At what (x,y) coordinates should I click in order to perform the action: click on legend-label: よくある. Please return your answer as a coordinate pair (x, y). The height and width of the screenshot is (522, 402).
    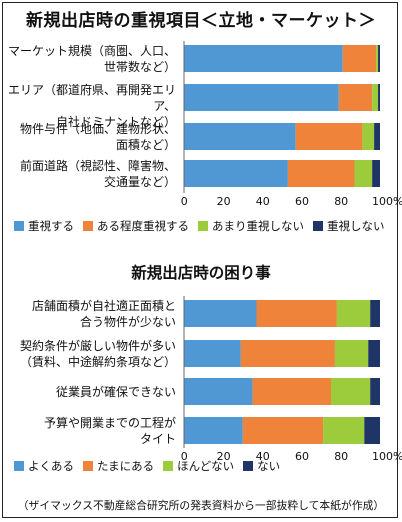
    Looking at the image, I should click on (51, 466).